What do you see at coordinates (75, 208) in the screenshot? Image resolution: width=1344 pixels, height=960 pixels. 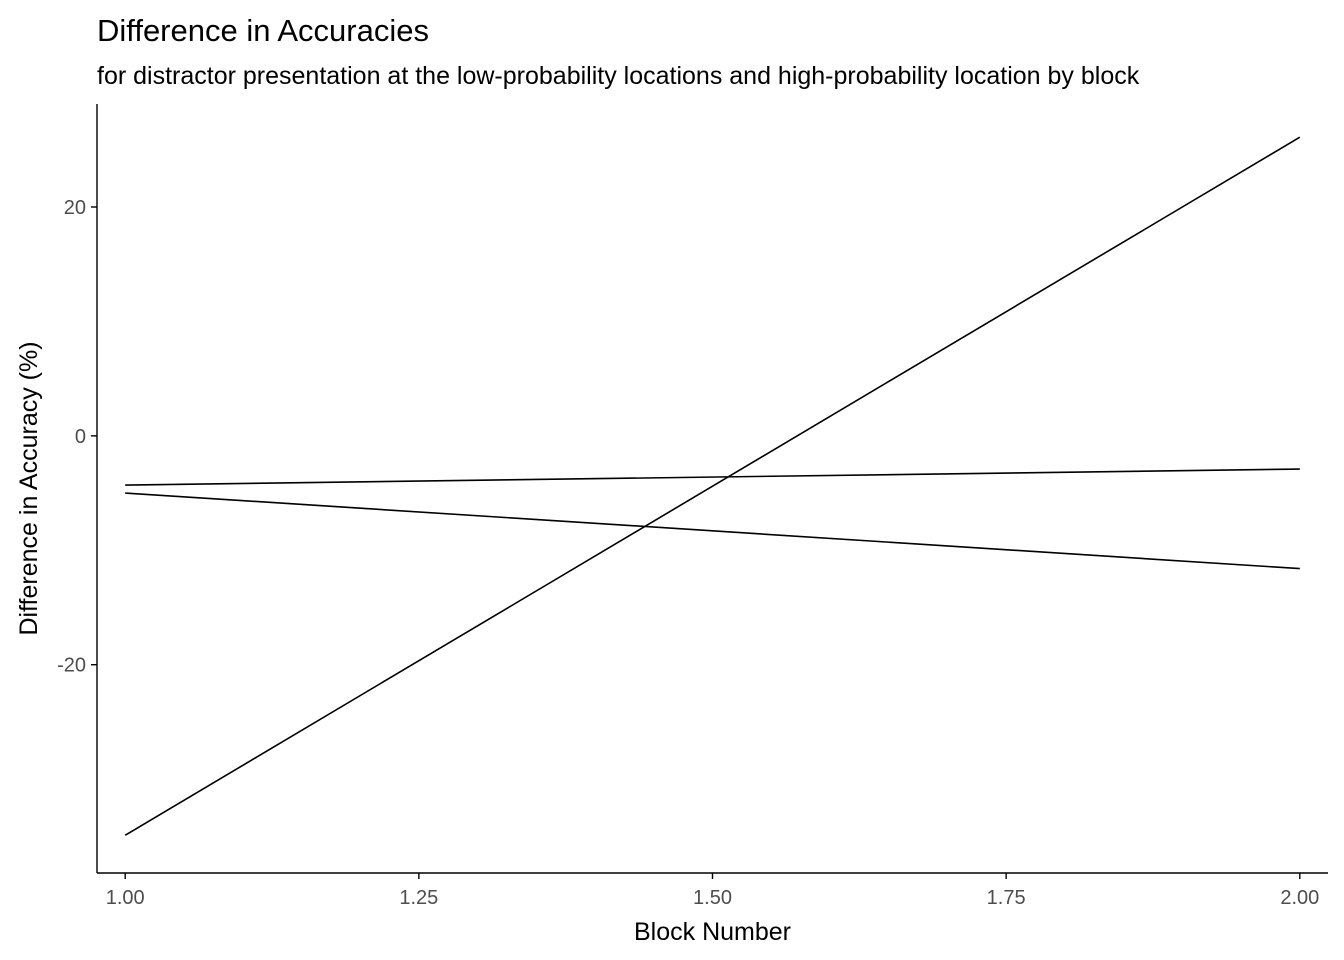 I see `y-tick-label: 20` at bounding box center [75, 208].